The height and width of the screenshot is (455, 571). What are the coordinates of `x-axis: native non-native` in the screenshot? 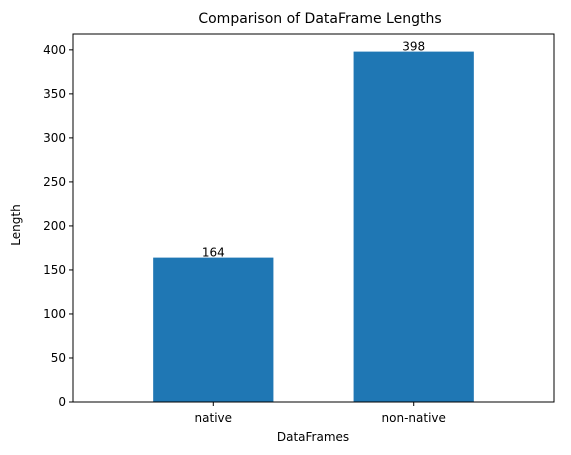 It's located at (320, 413).